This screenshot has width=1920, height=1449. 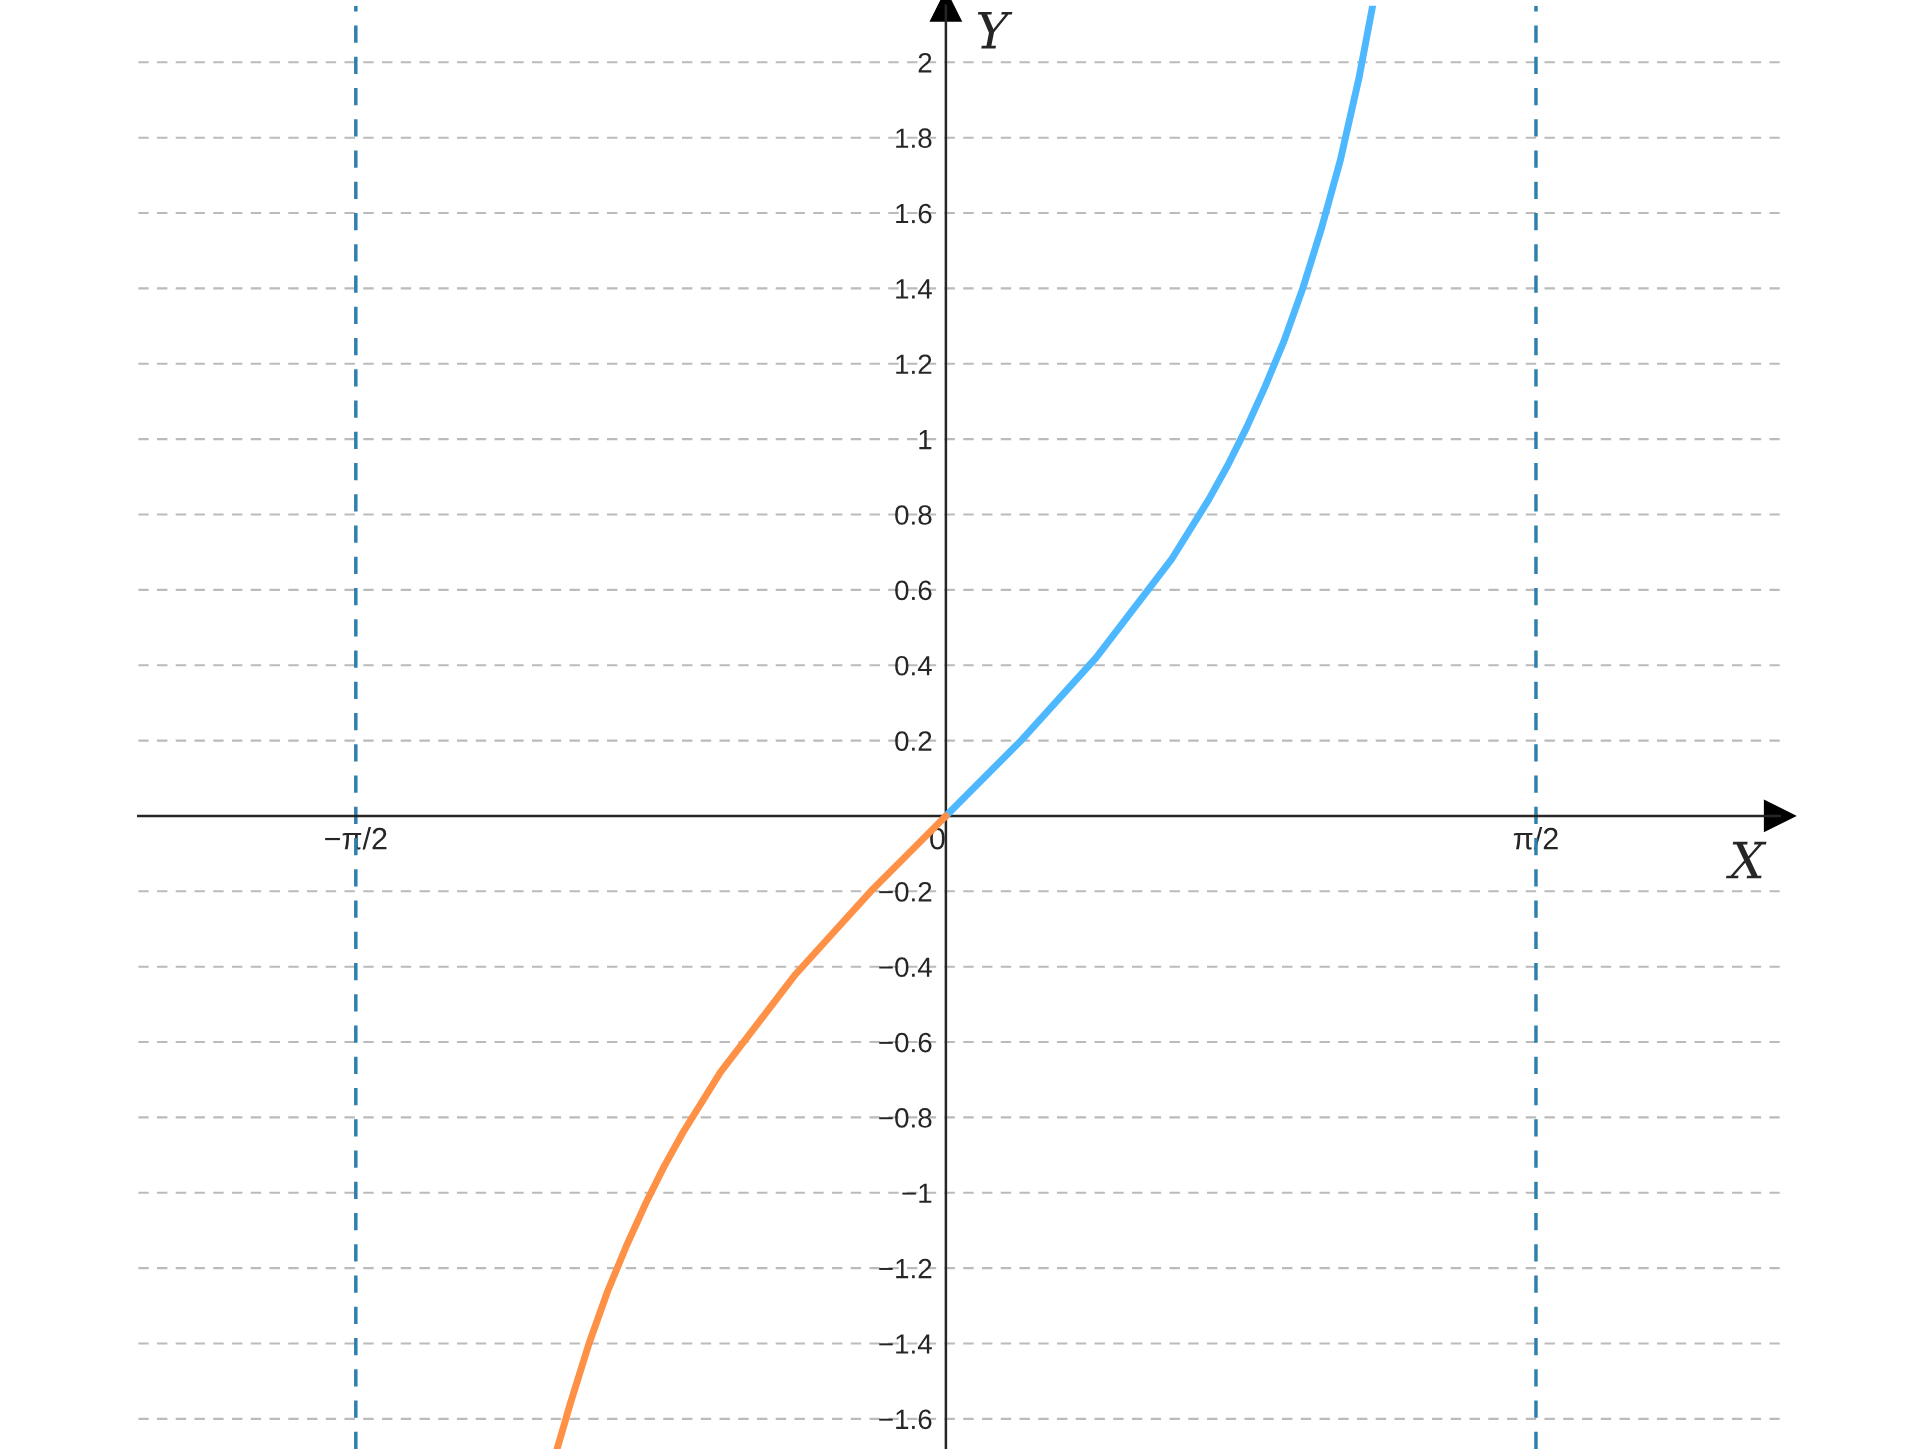 I want to click on y-tick-label: −0.4, so click(x=905, y=967).